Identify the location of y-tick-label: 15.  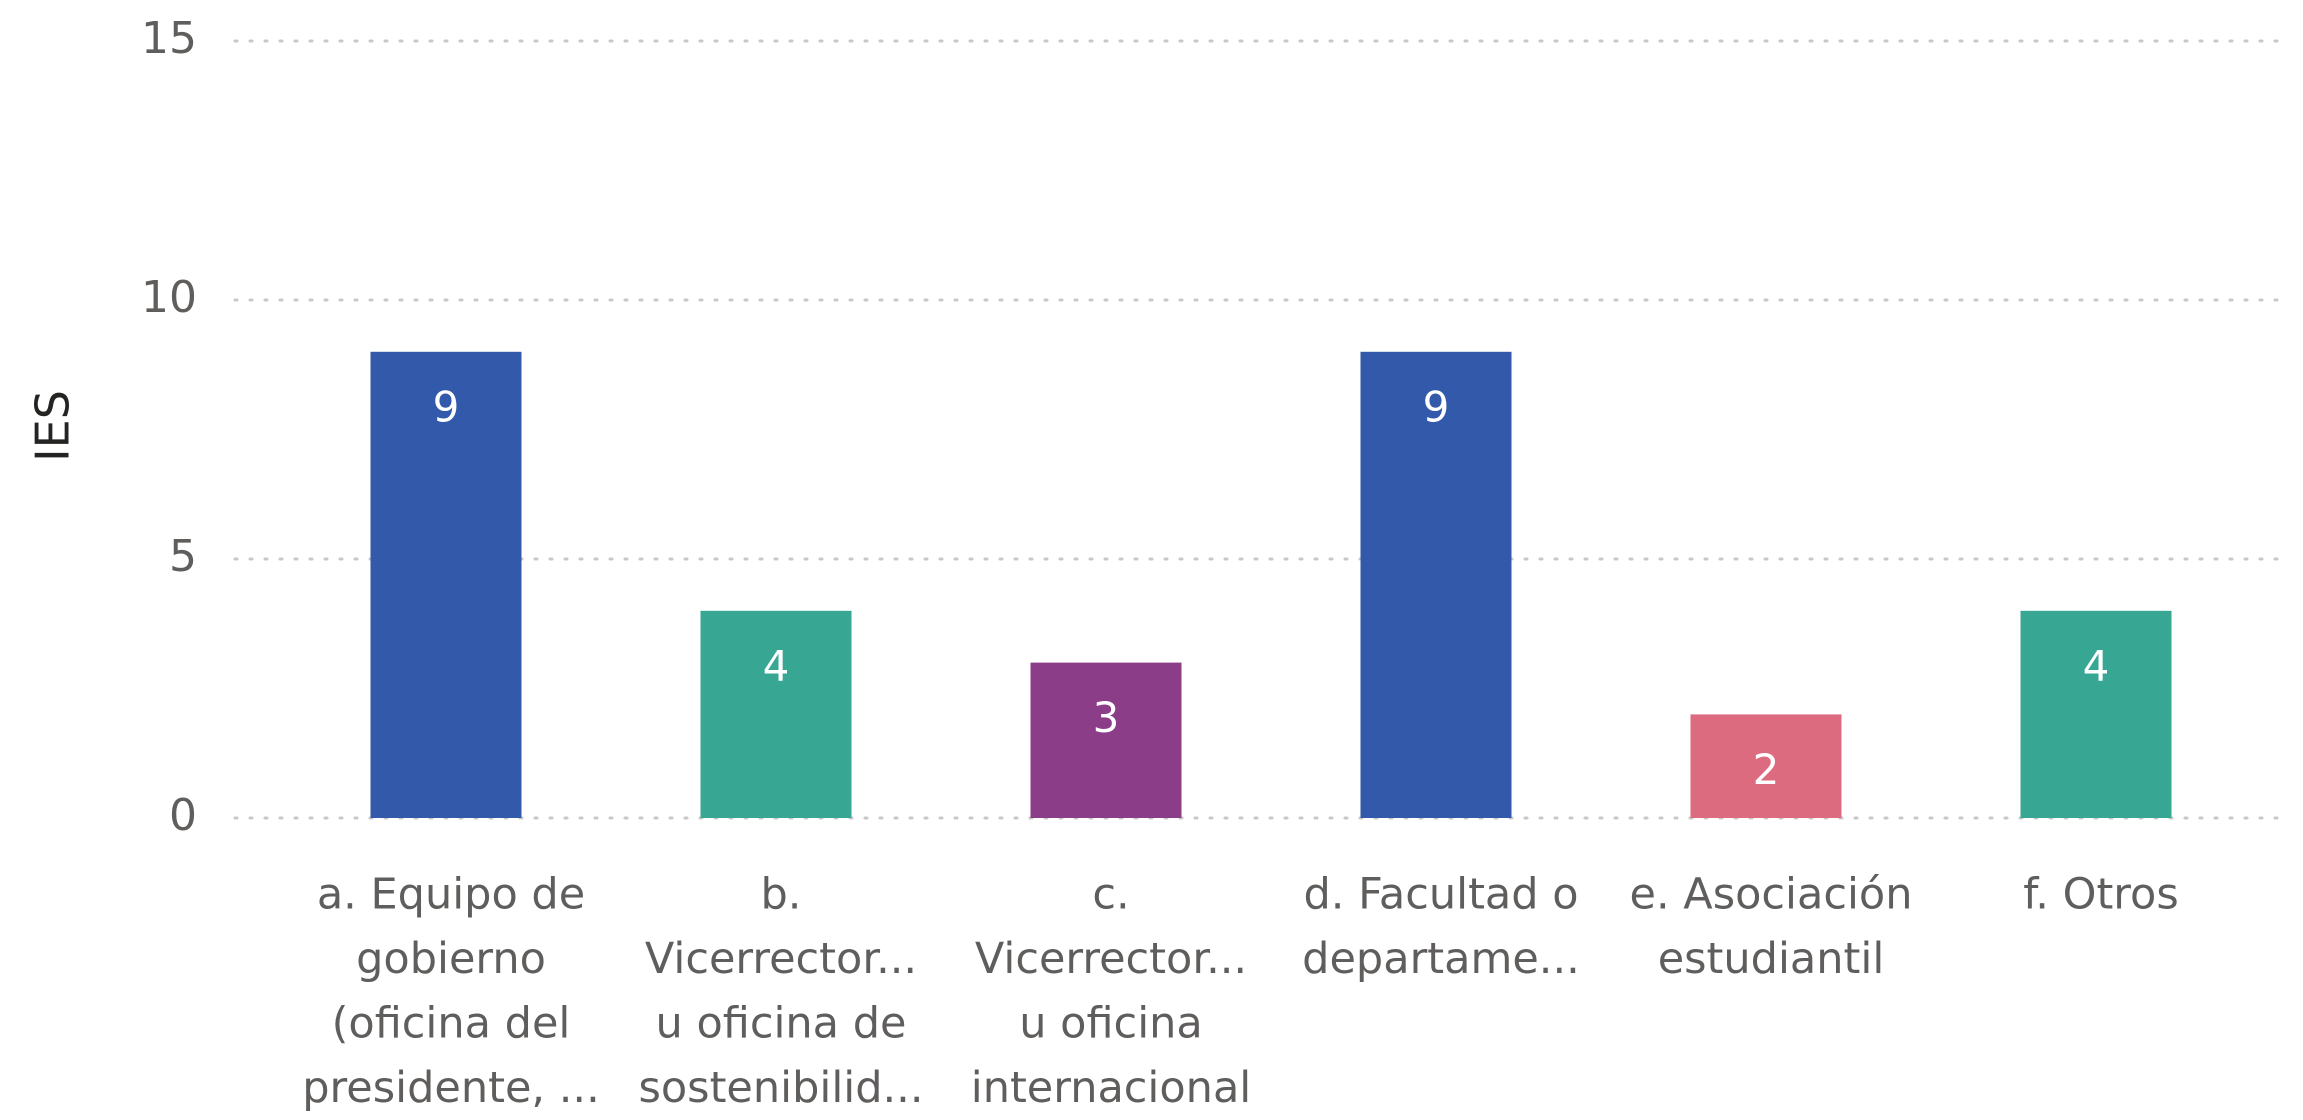
(169, 38).